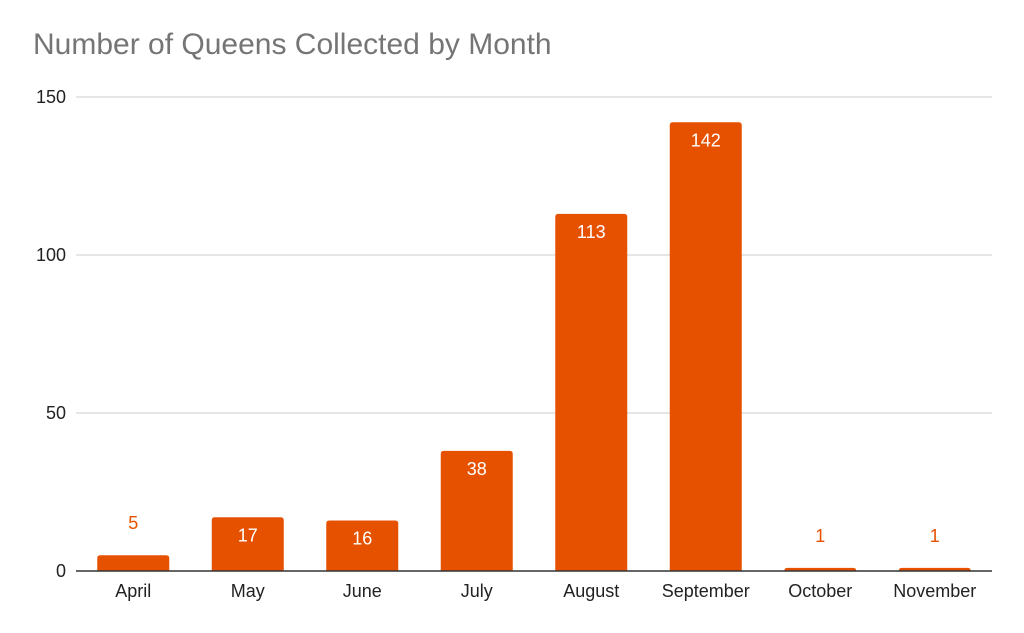 The image size is (1024, 633). Describe the element at coordinates (133, 591) in the screenshot. I see `x-tick-label-april: April` at that location.